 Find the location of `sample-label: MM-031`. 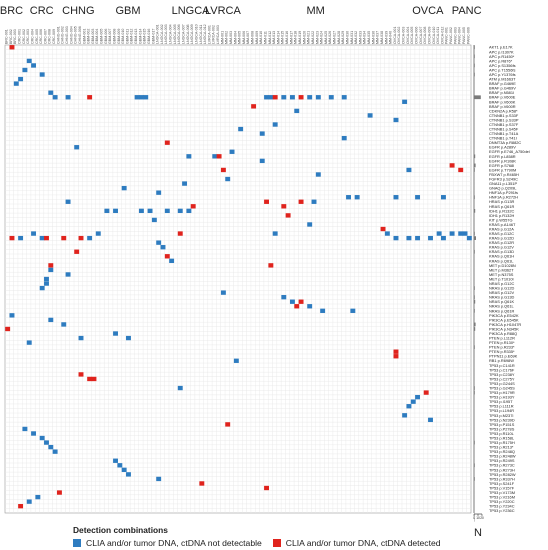

sample-label: MM-031 is located at coordinates (352, 37).